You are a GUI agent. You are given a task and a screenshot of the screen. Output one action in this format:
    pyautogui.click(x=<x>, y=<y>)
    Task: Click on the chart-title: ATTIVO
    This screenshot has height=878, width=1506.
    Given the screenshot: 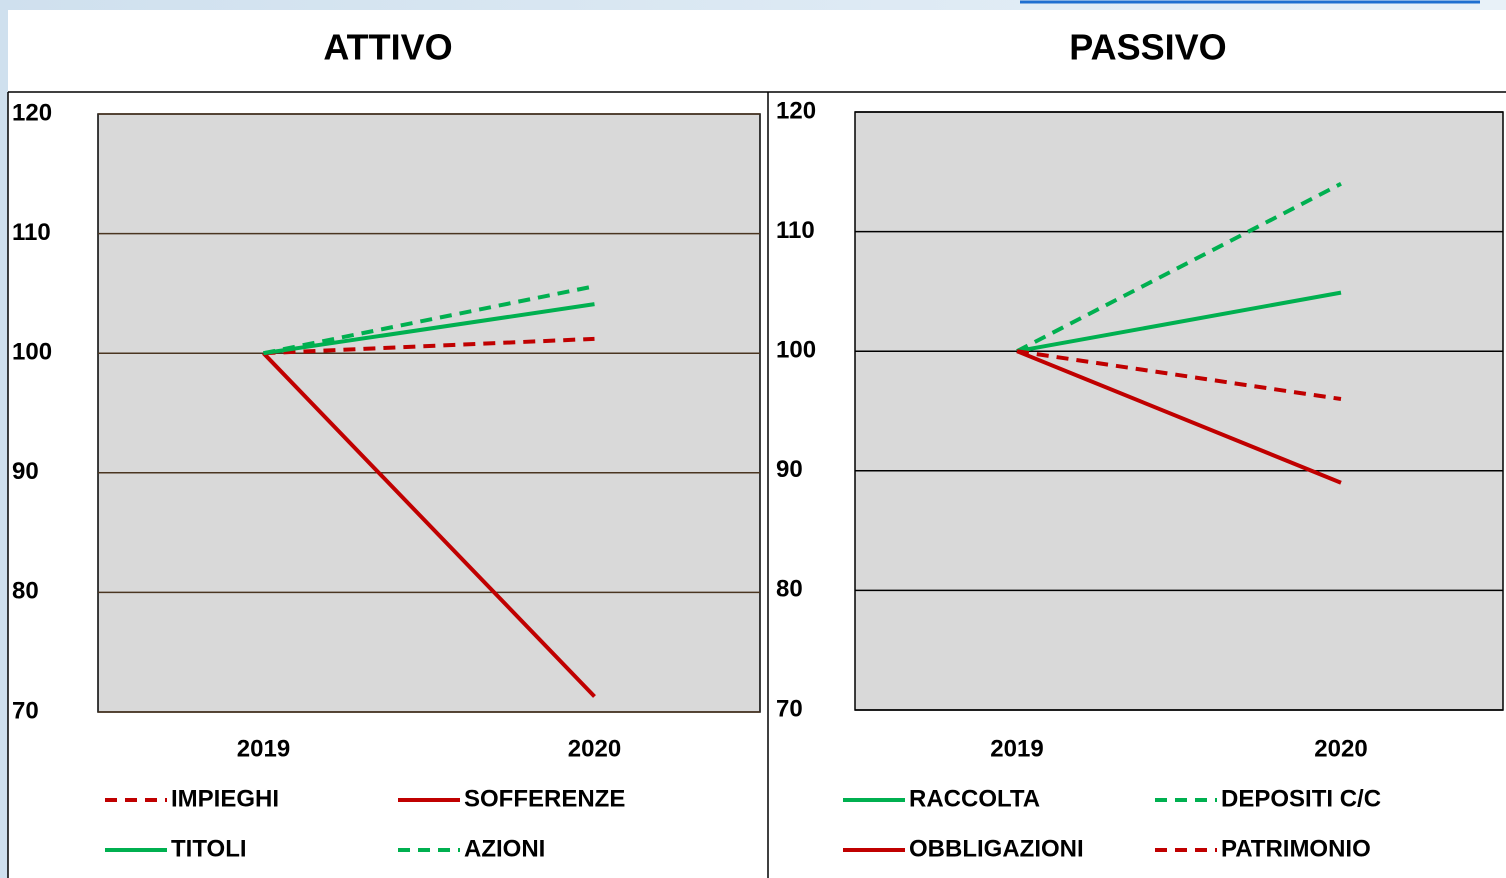 What is the action you would take?
    pyautogui.click(x=387, y=47)
    